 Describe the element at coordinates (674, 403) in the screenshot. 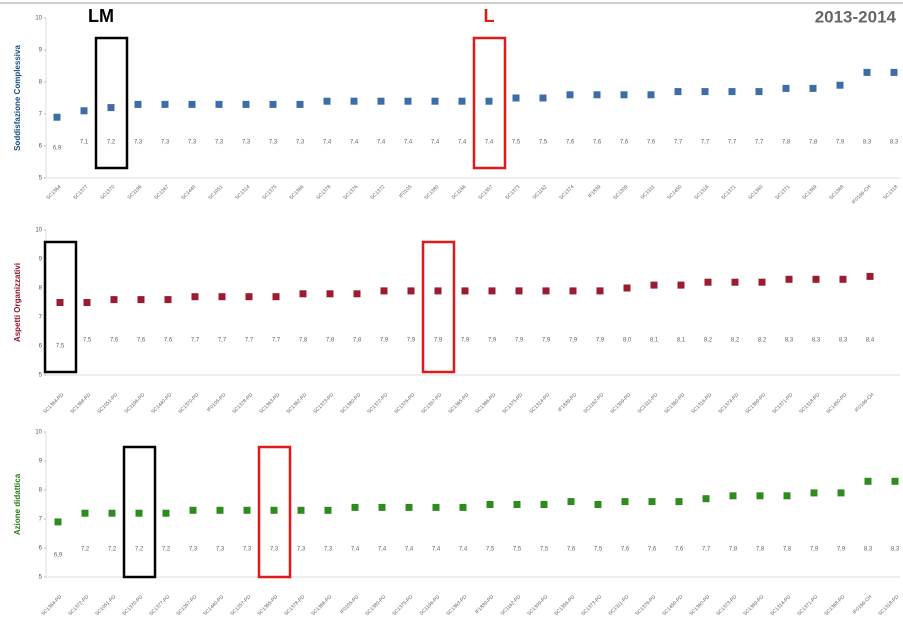

I see `x-tick-label: SC1360-PD` at that location.